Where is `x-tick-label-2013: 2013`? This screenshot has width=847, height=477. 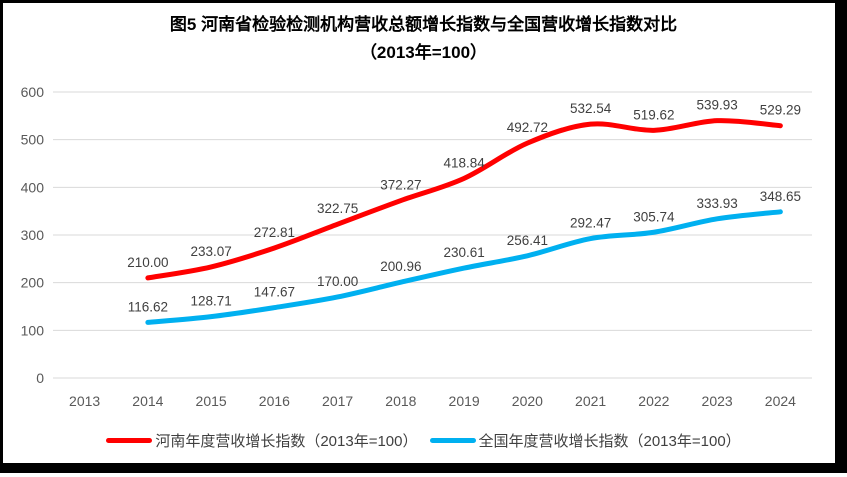
x-tick-label-2013: 2013 is located at coordinates (84, 401).